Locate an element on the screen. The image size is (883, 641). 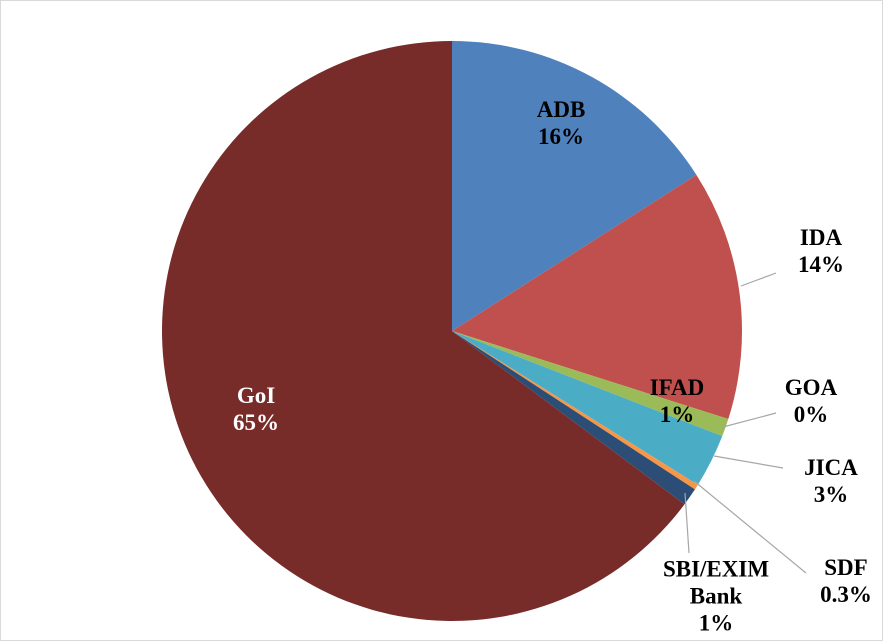
slice-label: JICA 3% is located at coordinates (807, 481).